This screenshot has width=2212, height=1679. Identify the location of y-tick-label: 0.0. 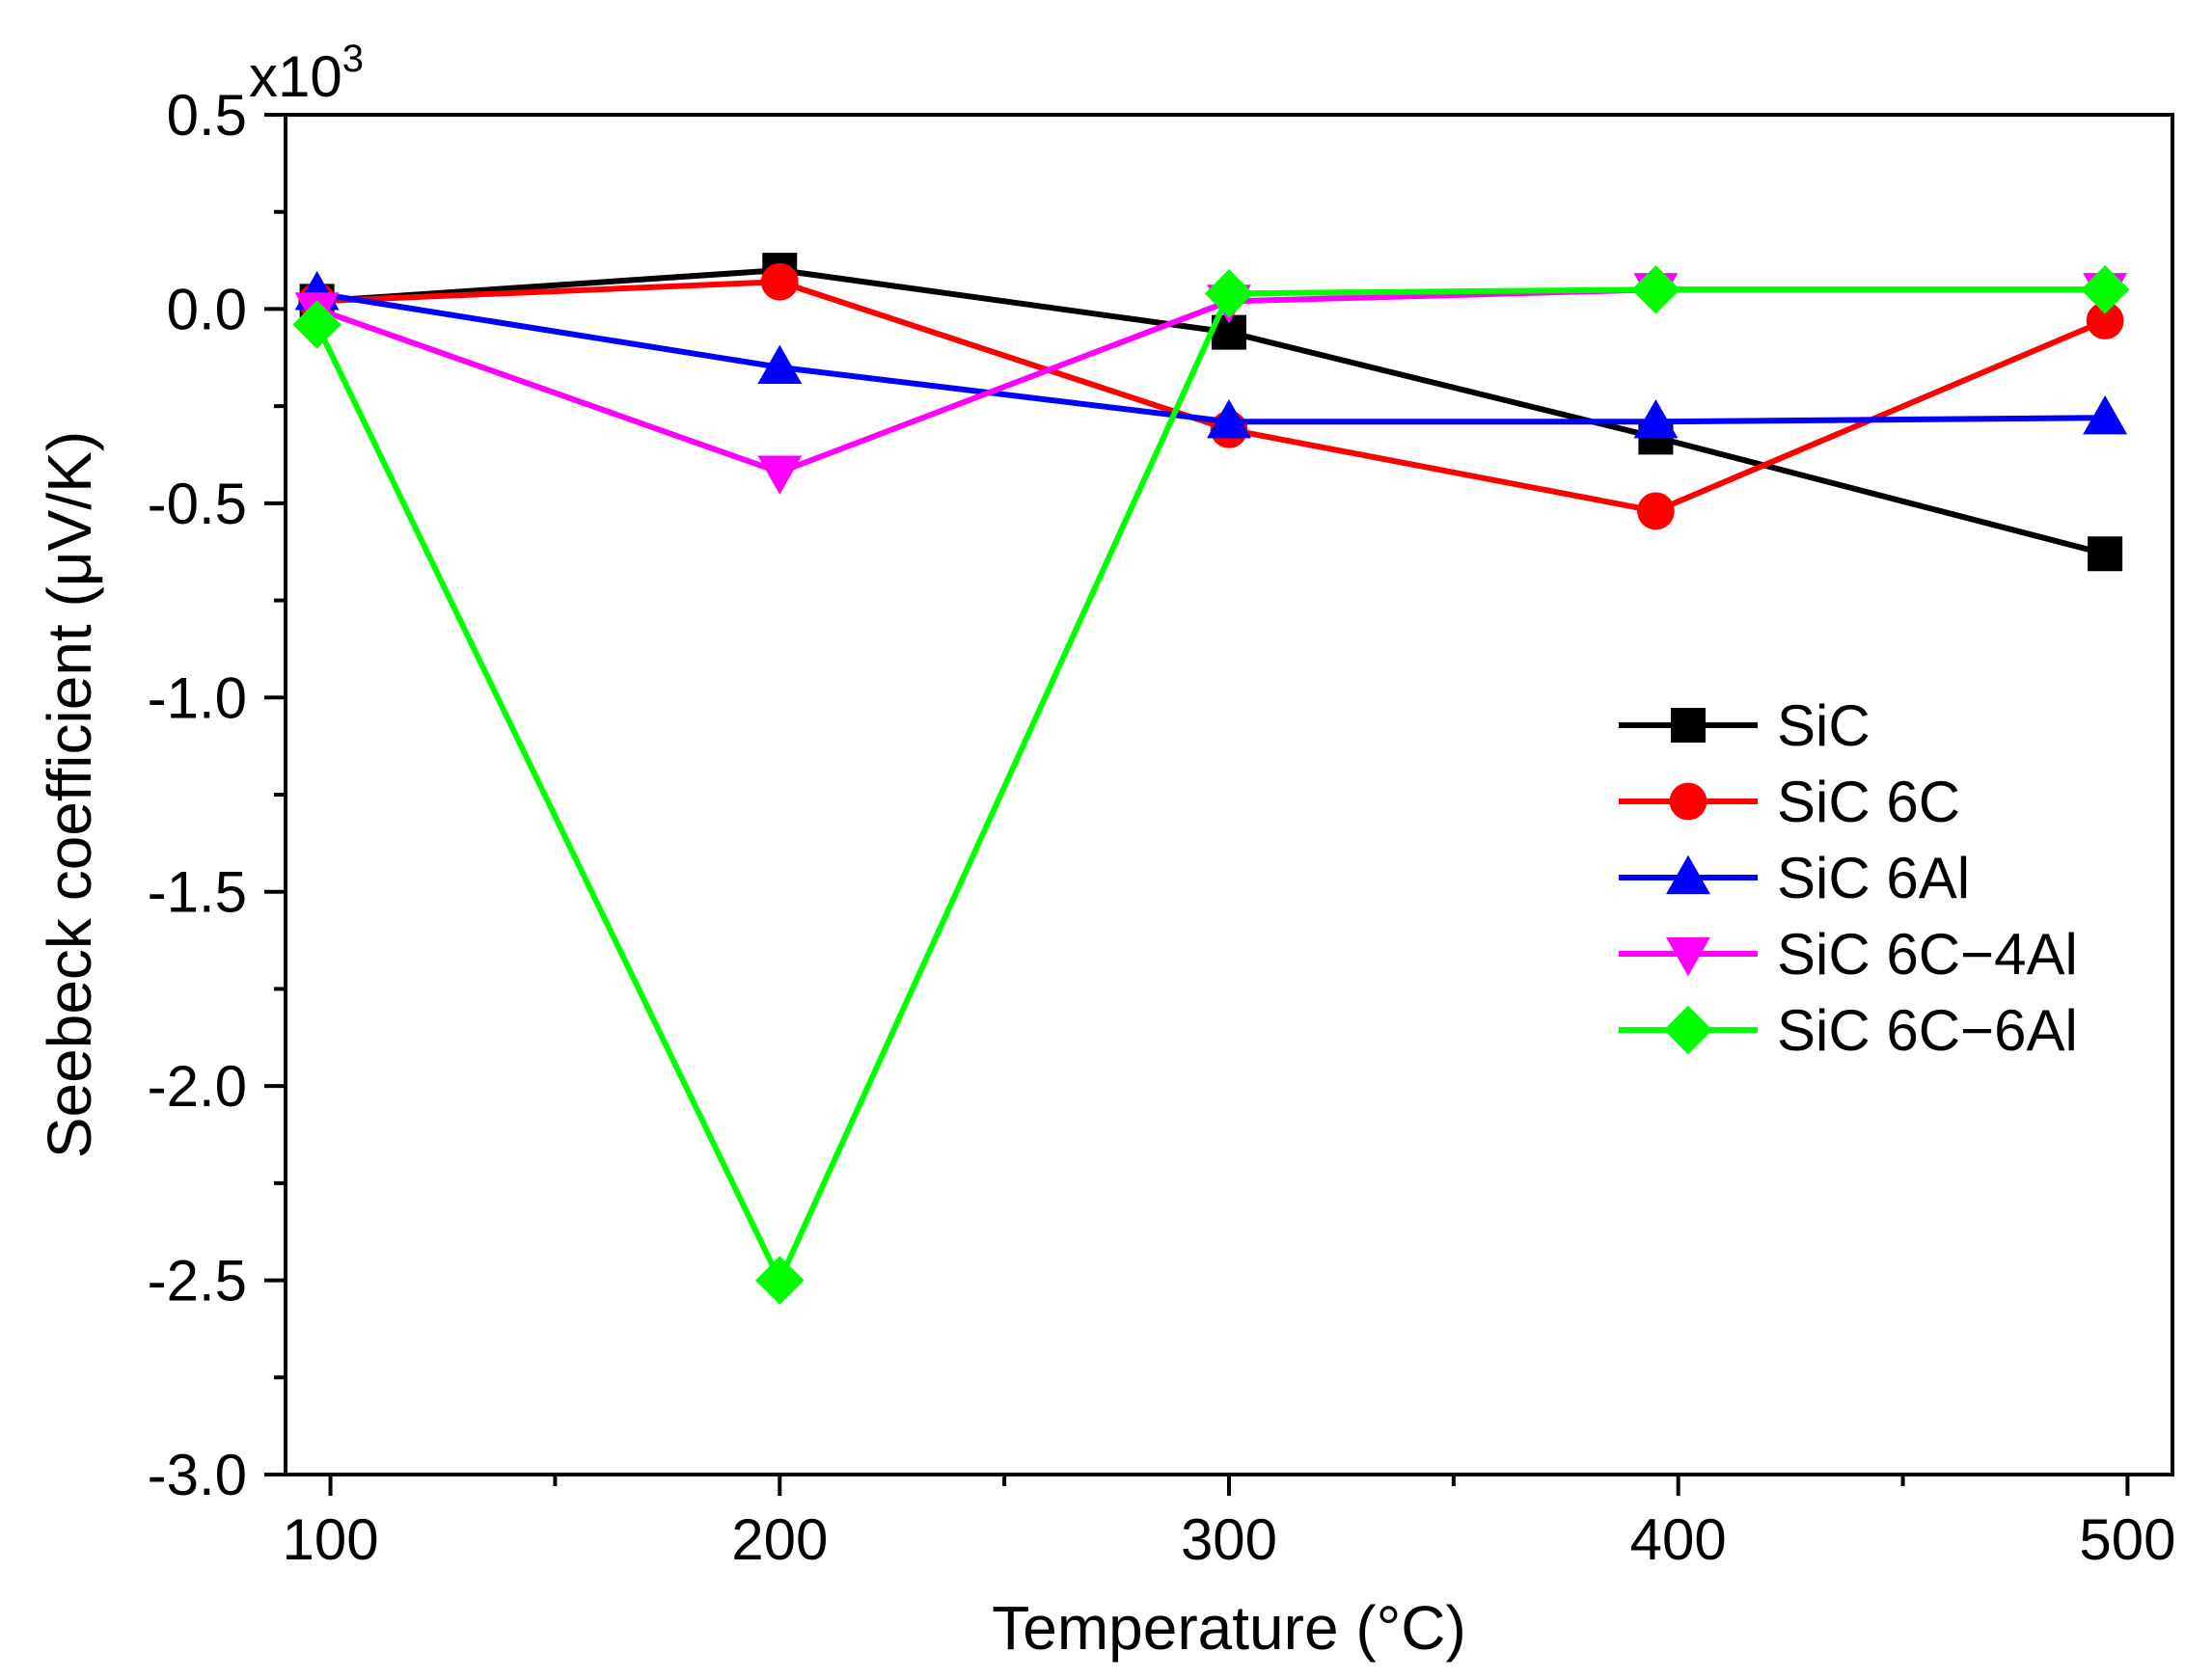
(207, 309).